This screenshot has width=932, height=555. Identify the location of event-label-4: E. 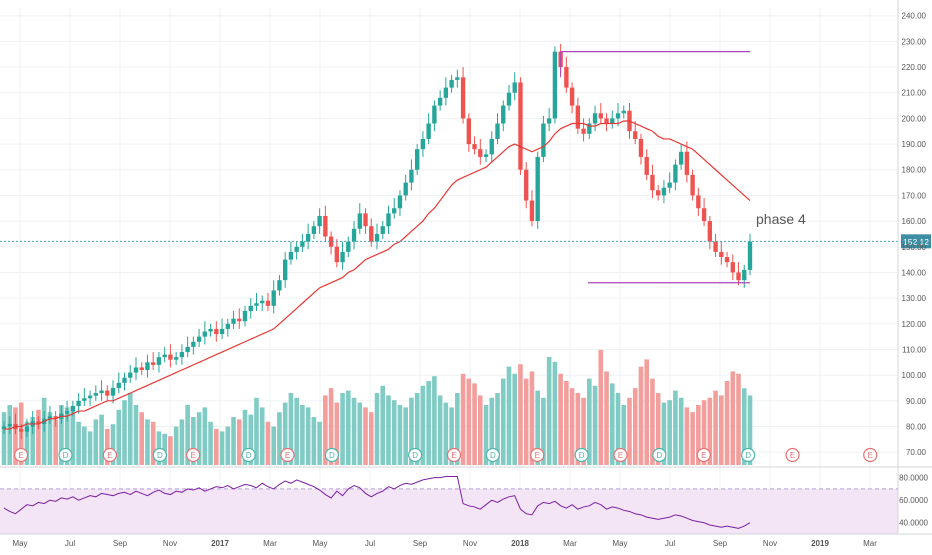
(192, 455).